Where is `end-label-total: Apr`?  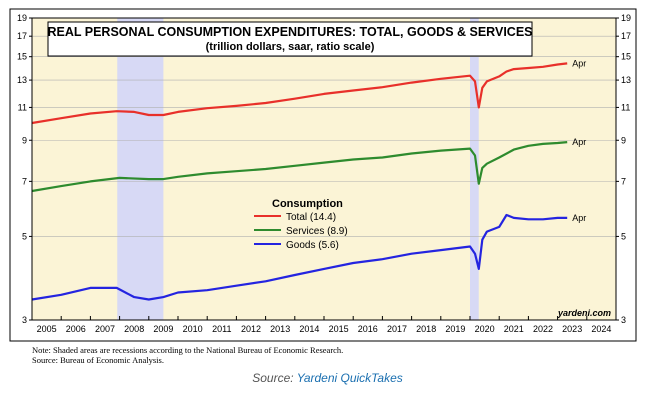
end-label-total: Apr is located at coordinates (579, 63).